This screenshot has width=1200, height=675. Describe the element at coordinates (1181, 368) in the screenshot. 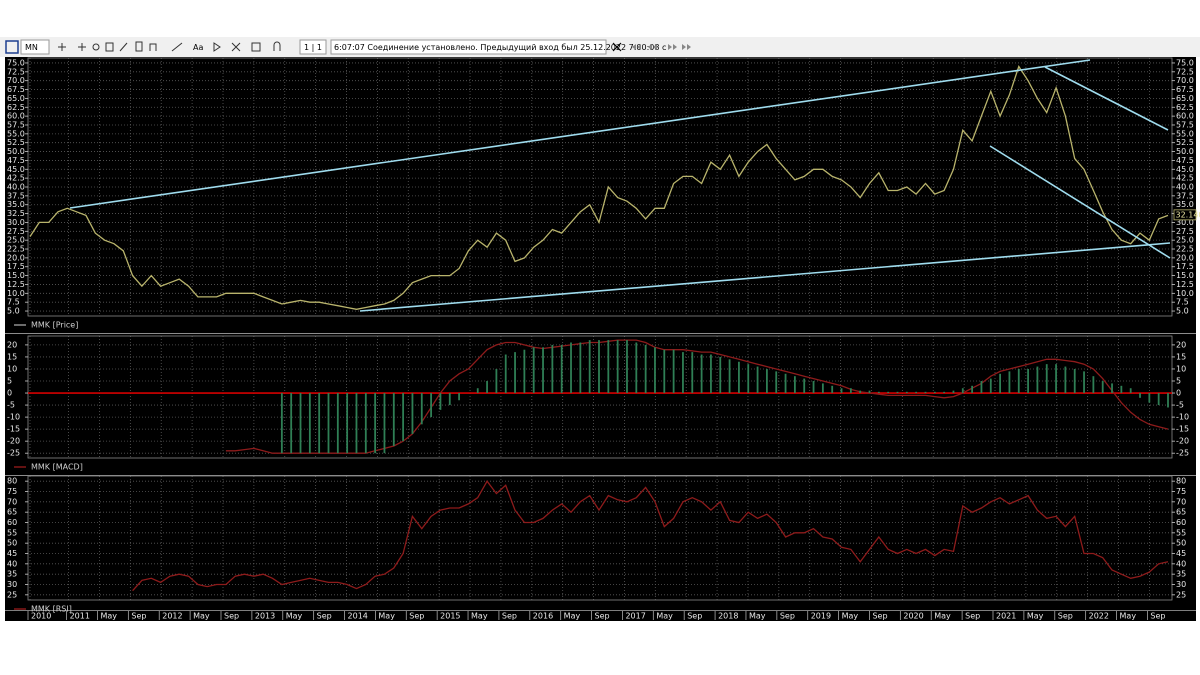

I see `y-tick-label: 10` at that location.